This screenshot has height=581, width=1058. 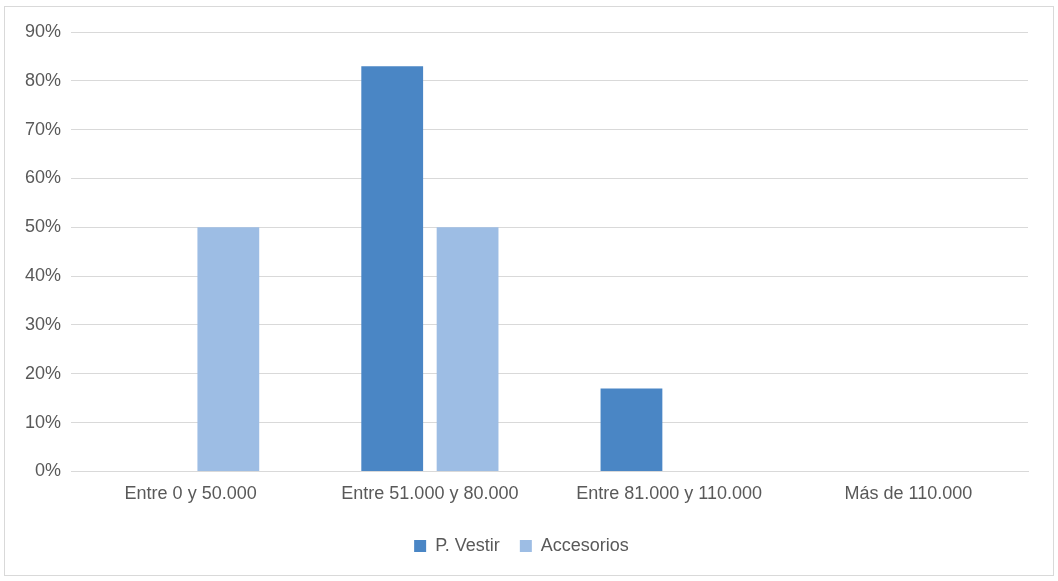 I want to click on y-tick-label: 80%, so click(x=43, y=79).